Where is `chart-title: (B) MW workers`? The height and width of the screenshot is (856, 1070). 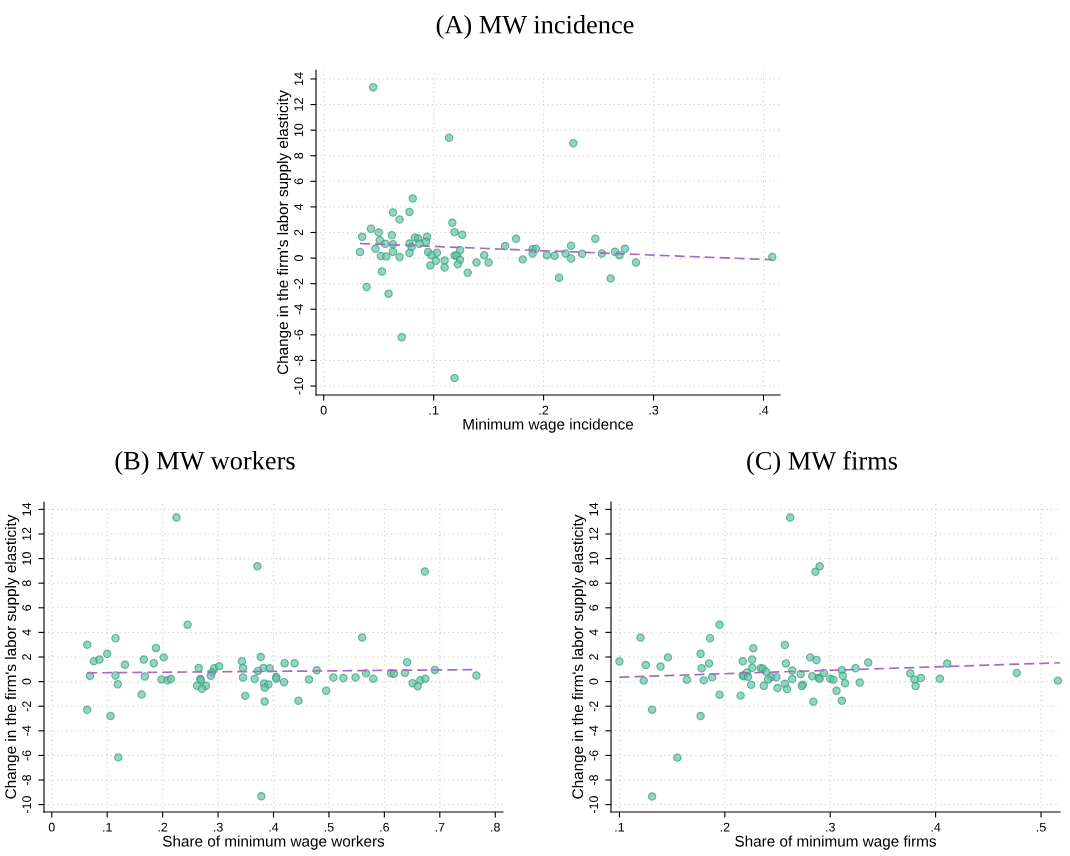 chart-title: (B) MW workers is located at coordinates (205, 463).